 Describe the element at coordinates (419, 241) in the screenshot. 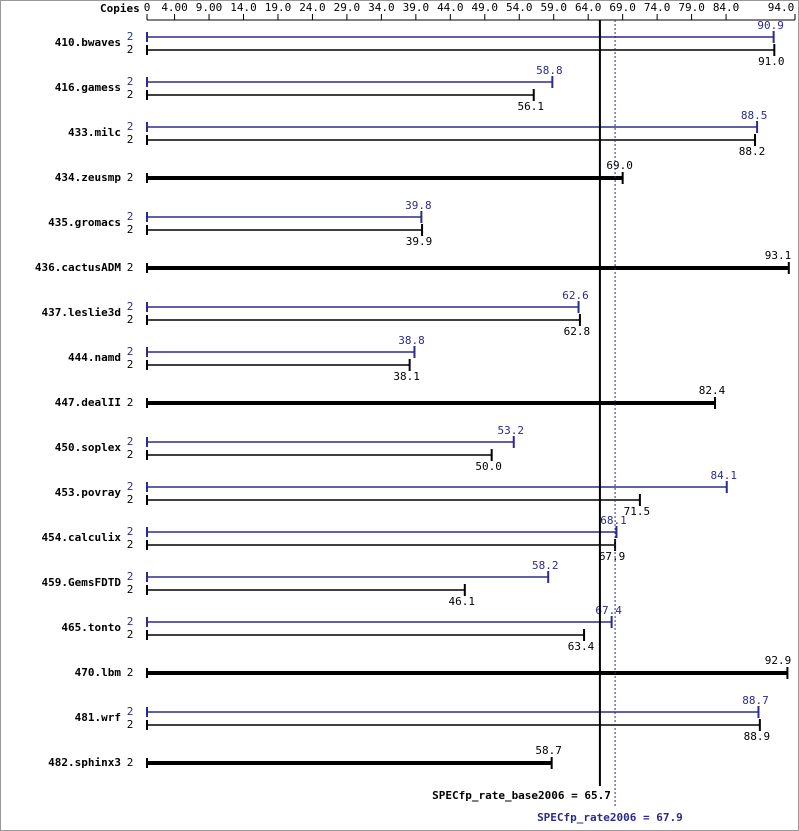

I see `value-label: 39.9` at that location.